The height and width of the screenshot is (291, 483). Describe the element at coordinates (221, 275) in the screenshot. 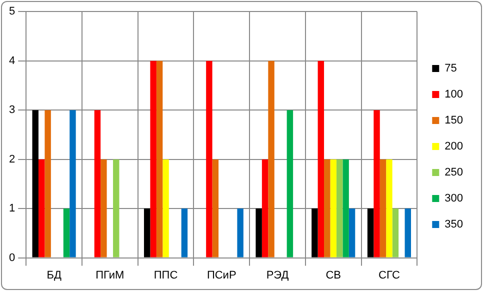

I see `x-tick-label: ПСиР` at that location.